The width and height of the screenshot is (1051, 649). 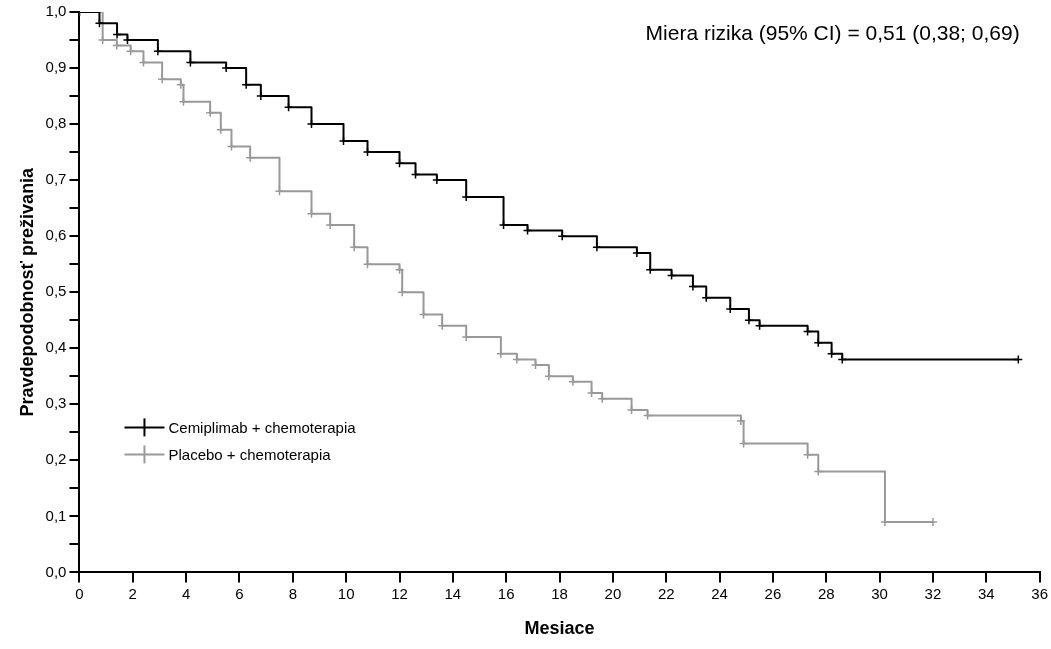 I want to click on x-tick-label: 32, so click(x=933, y=593).